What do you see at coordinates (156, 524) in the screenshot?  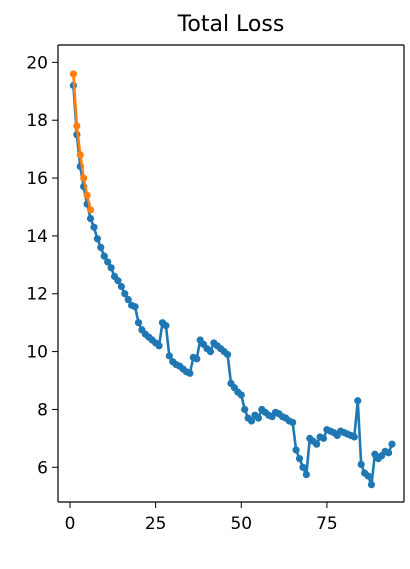 I see `x-tick-label: 25` at bounding box center [156, 524].